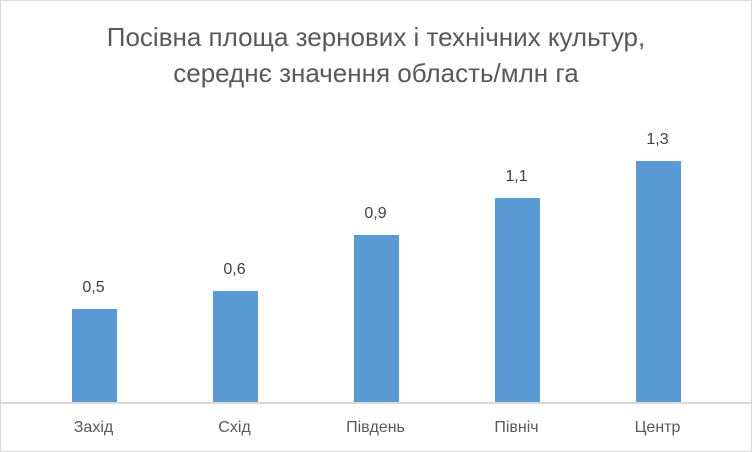  What do you see at coordinates (234, 269) in the screenshot?
I see `data-label: 0,6` at bounding box center [234, 269].